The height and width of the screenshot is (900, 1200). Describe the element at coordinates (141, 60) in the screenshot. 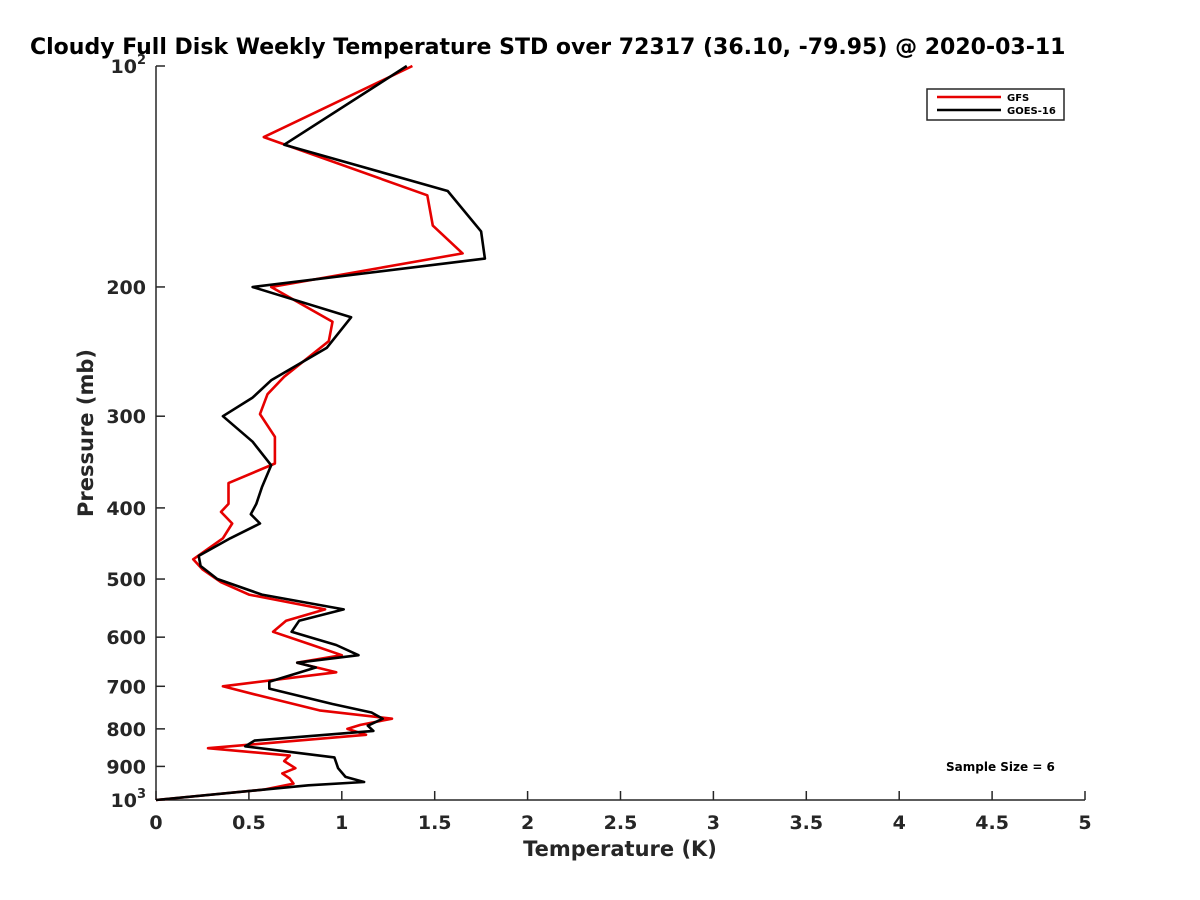

I see `y-tick-label-exponent: 2` at that location.